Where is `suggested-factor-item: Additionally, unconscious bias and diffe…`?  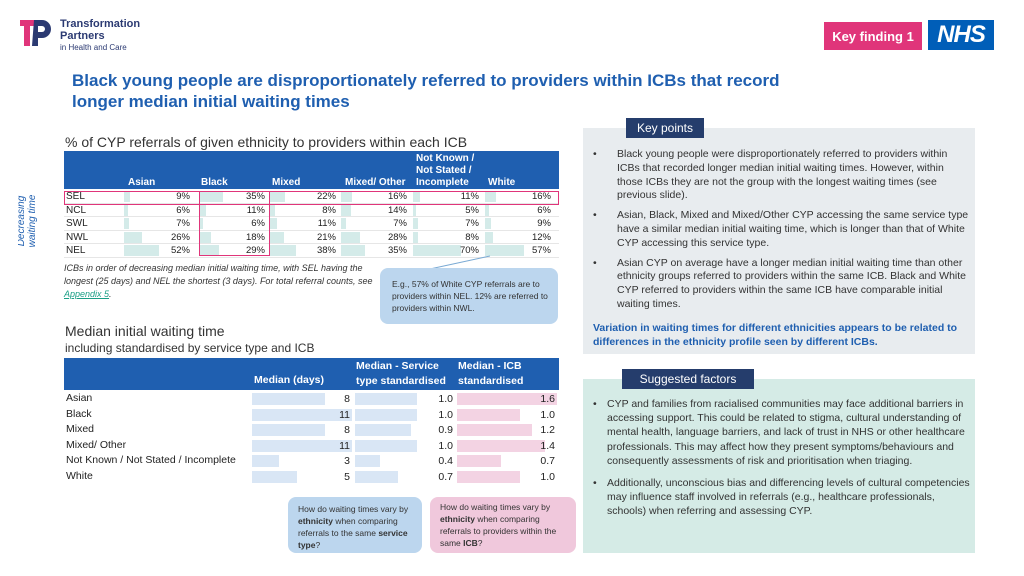
suggested-factor-item: Additionally, unconscious bias and diffe… is located at coordinates (782, 497).